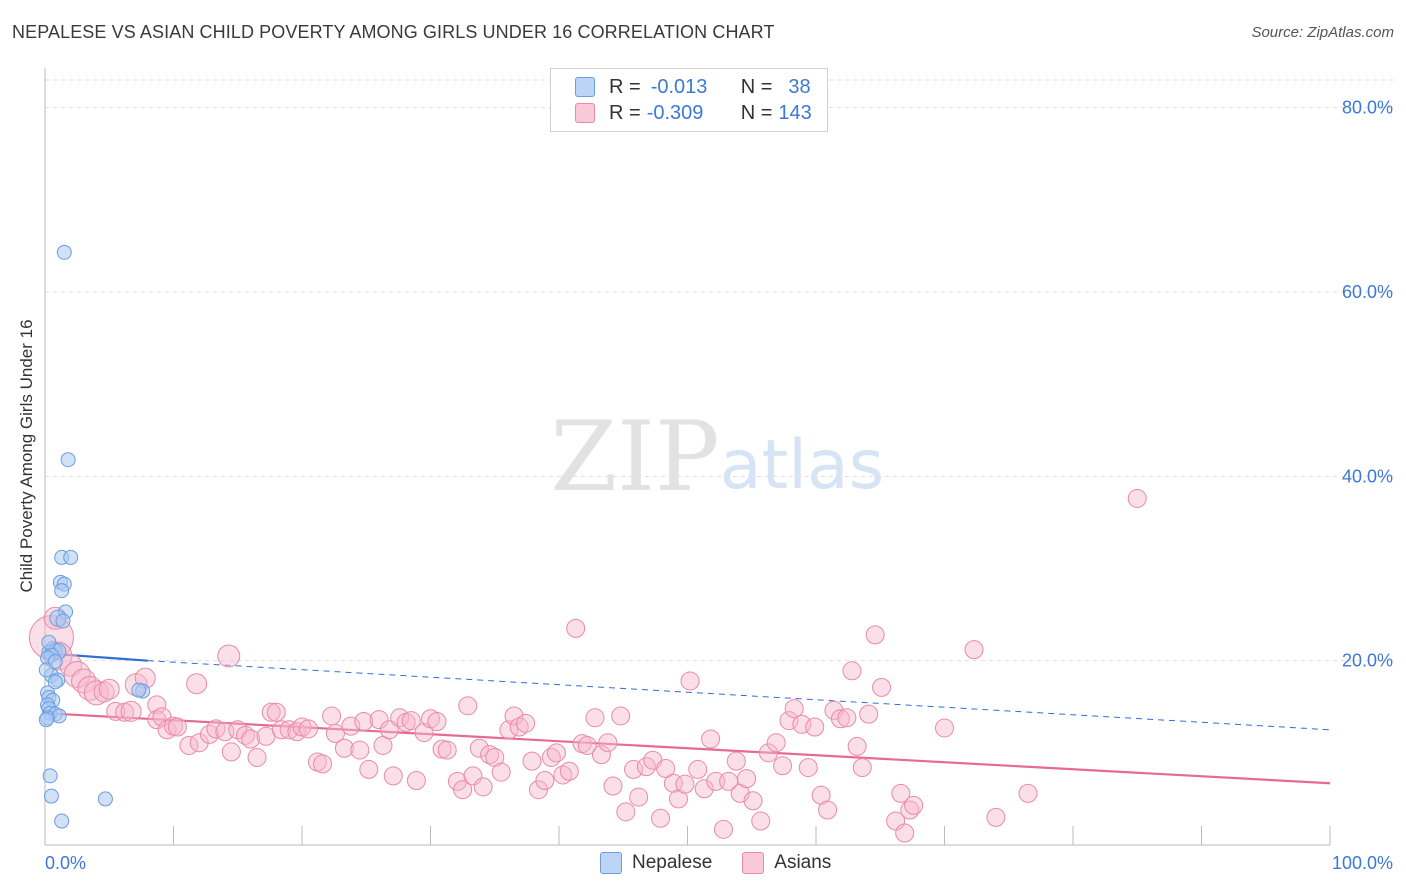 Image resolution: width=1406 pixels, height=892 pixels. Describe the element at coordinates (94, 536) in the screenshot. I see `nepalese-points` at that location.